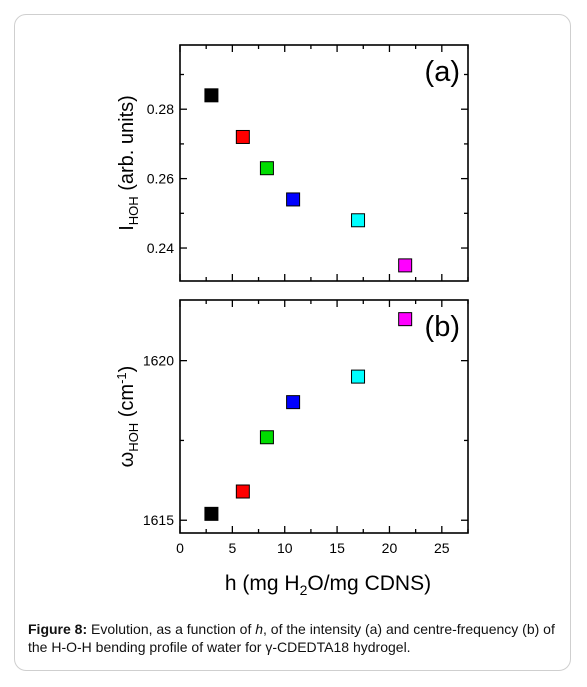 This screenshot has height=687, width=587. What do you see at coordinates (58, 629) in the screenshot?
I see `caption-label: Figure 8:` at bounding box center [58, 629].